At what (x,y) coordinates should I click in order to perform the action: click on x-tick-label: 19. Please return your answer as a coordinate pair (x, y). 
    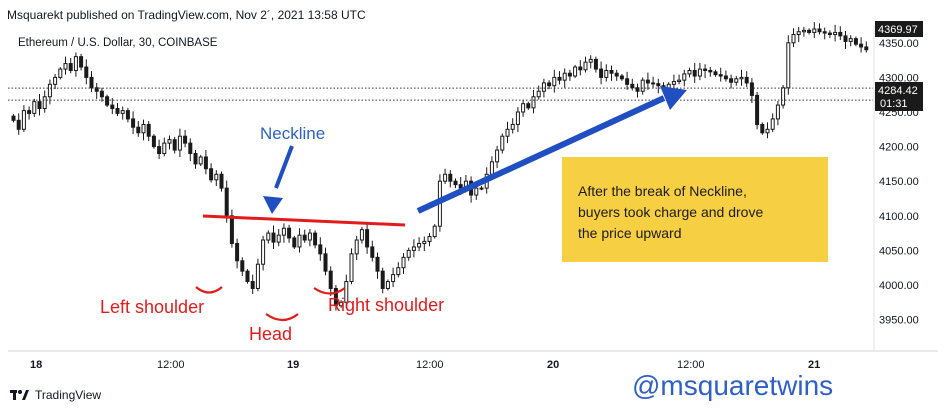
    Looking at the image, I should click on (293, 365).